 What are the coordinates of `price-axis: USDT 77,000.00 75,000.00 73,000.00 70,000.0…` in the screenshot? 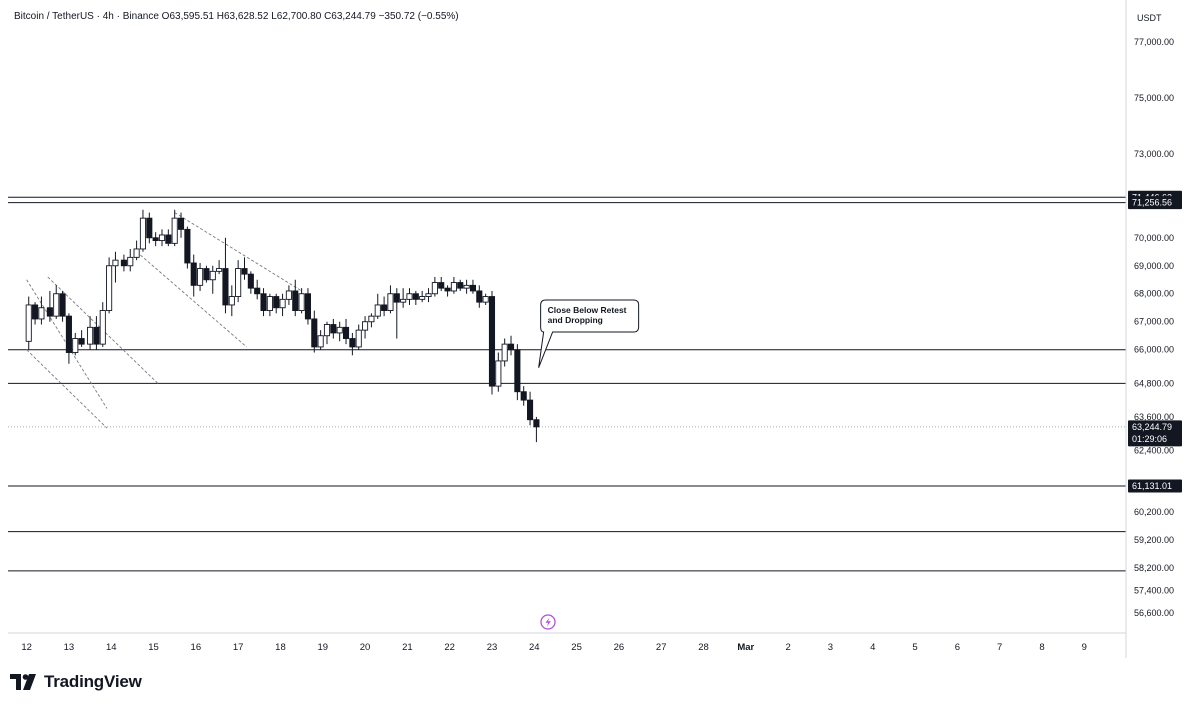 It's located at (1162, 329).